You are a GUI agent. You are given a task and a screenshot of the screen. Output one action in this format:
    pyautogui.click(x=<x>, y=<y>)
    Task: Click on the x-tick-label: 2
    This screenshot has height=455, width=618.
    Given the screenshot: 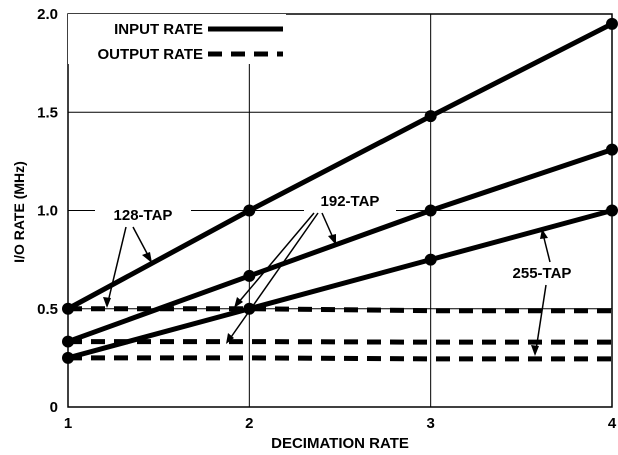 What is the action you would take?
    pyautogui.click(x=249, y=423)
    